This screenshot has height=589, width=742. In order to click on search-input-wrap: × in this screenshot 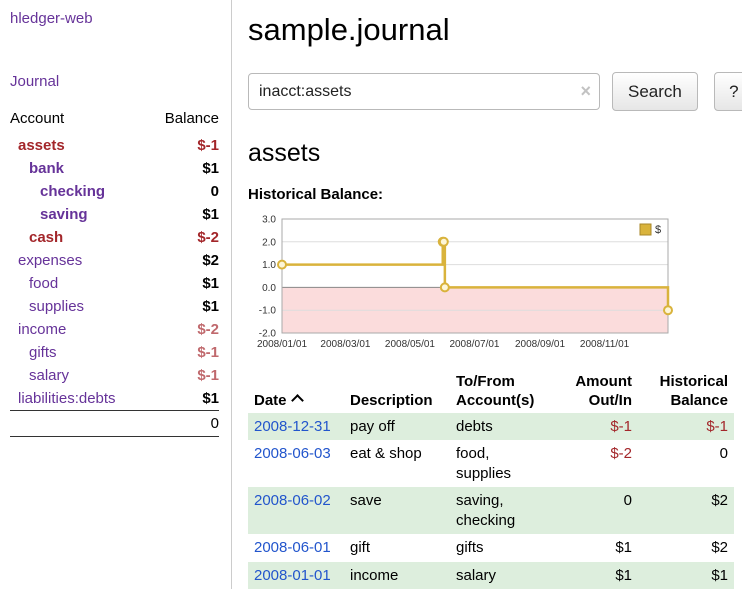, I will do `click(424, 91)`.